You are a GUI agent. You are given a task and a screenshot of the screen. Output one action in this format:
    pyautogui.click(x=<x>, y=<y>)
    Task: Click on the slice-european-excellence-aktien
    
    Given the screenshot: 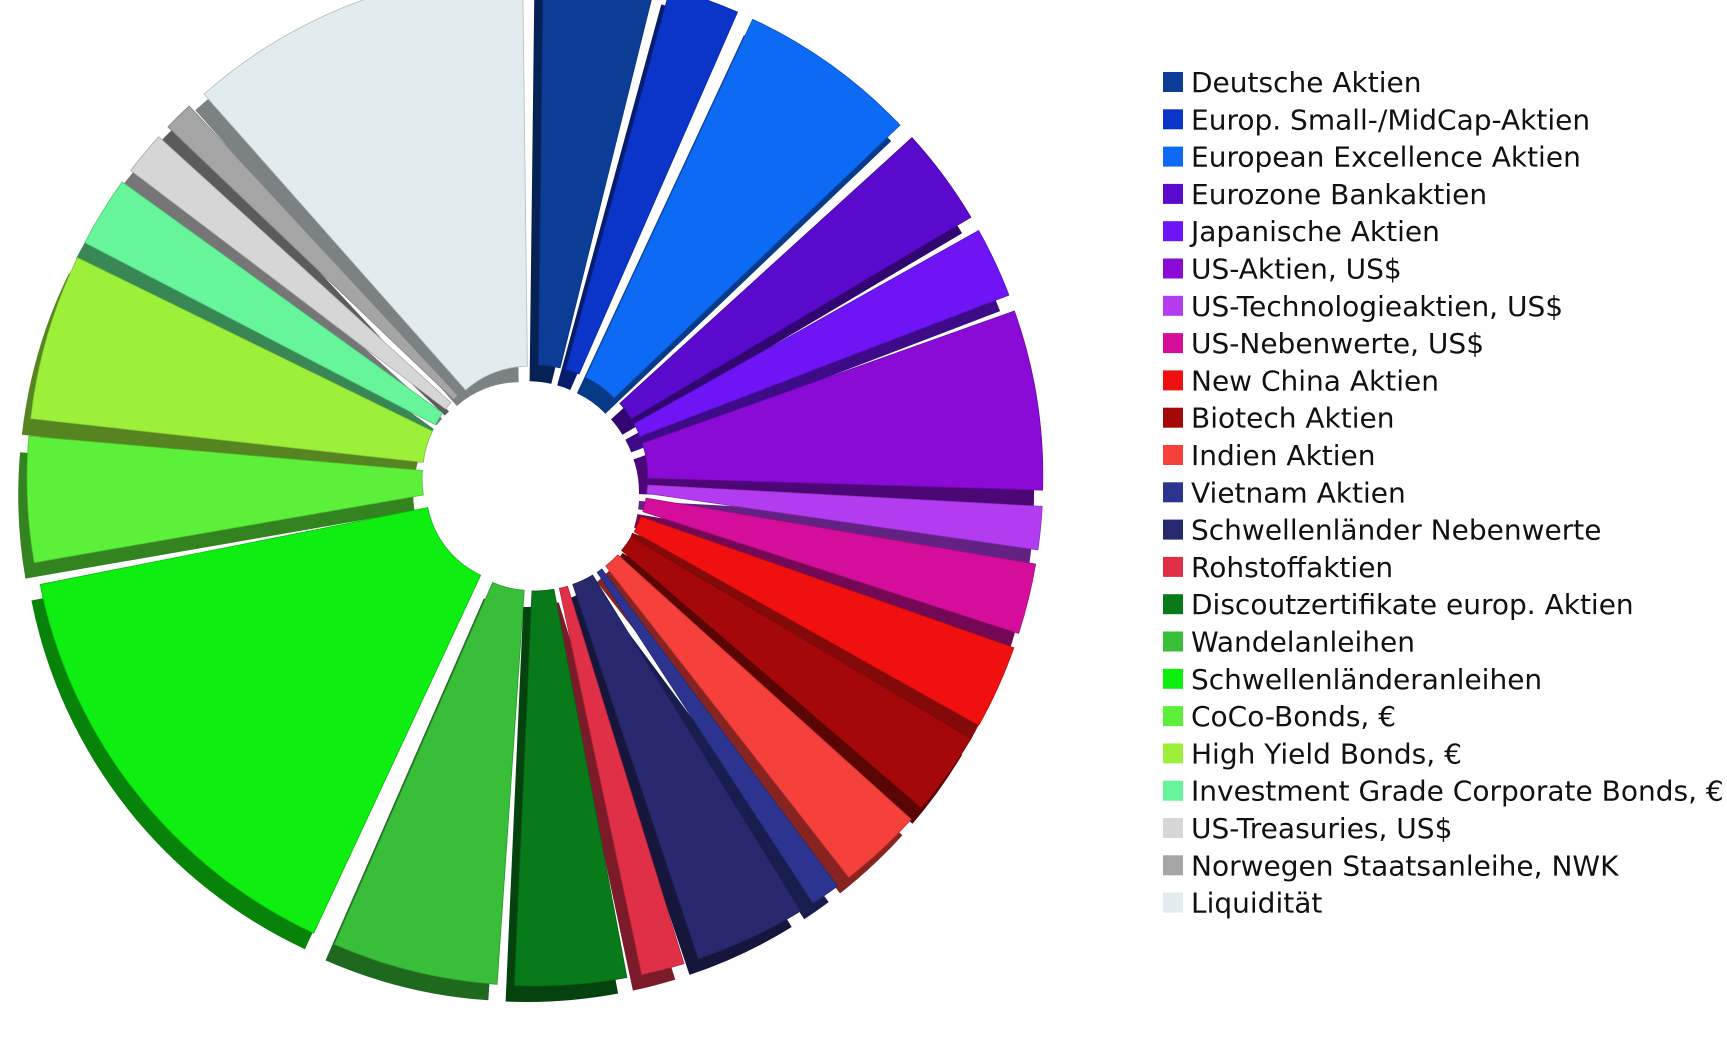 What is the action you would take?
    pyautogui.click(x=743, y=208)
    